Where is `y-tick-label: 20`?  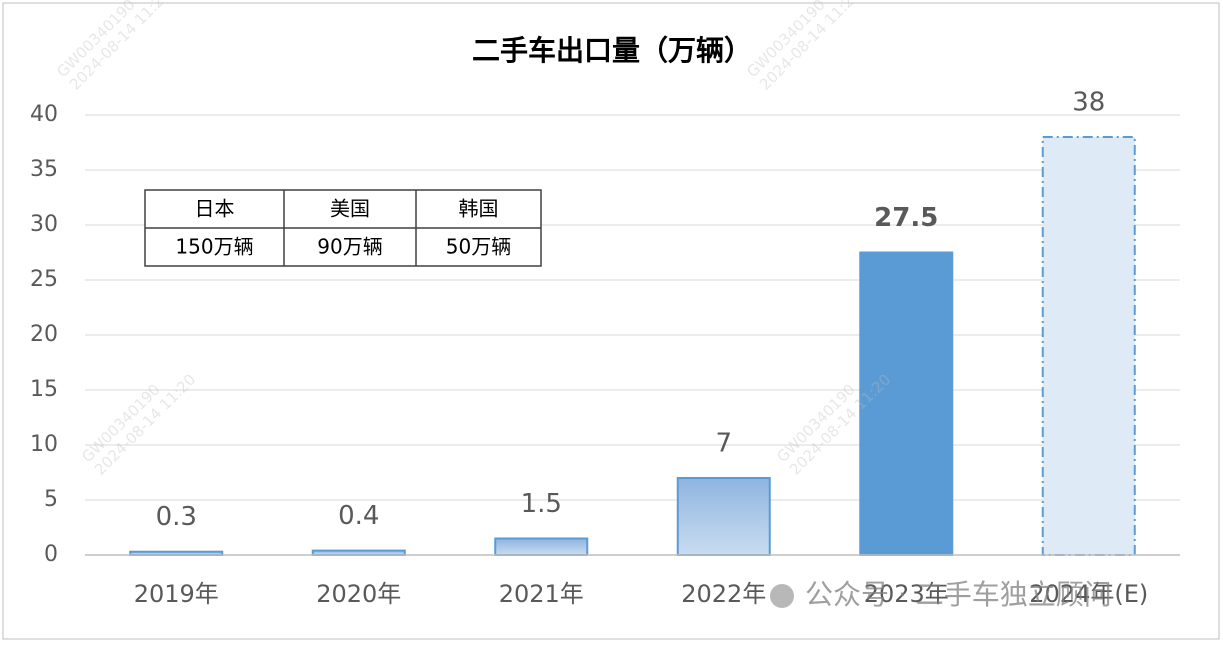
y-tick-label: 20 is located at coordinates (44, 334).